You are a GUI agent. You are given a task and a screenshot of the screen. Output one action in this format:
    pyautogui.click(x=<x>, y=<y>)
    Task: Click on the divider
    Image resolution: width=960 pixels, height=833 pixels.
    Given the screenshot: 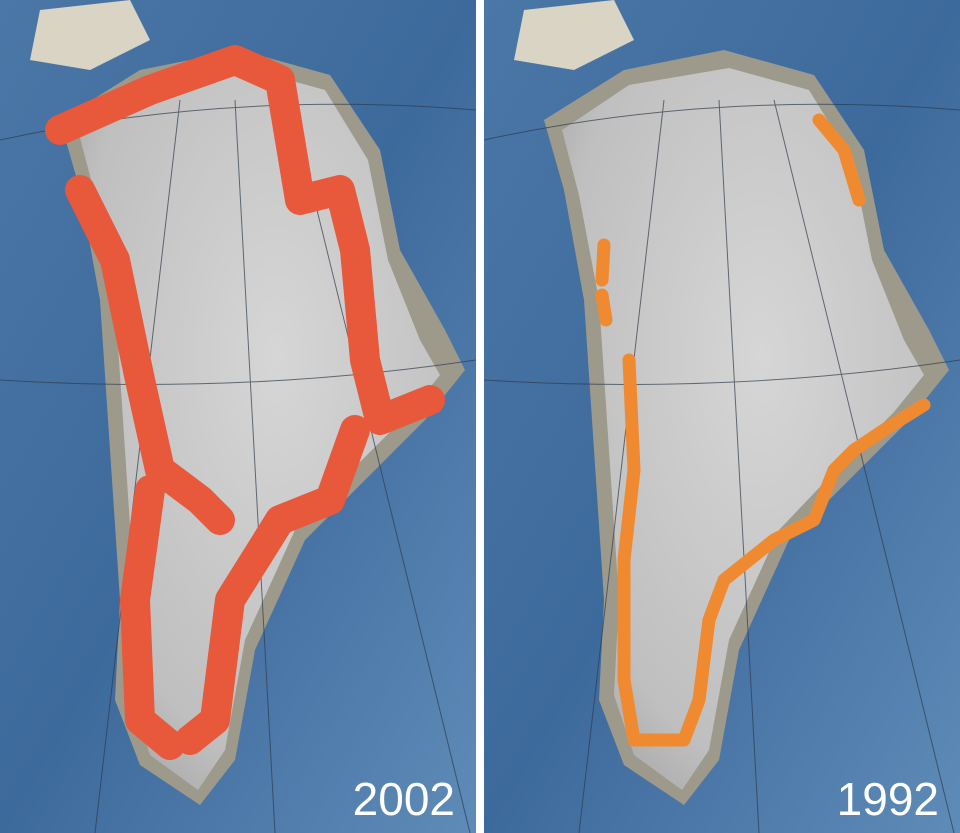 What is the action you would take?
    pyautogui.click(x=480, y=416)
    